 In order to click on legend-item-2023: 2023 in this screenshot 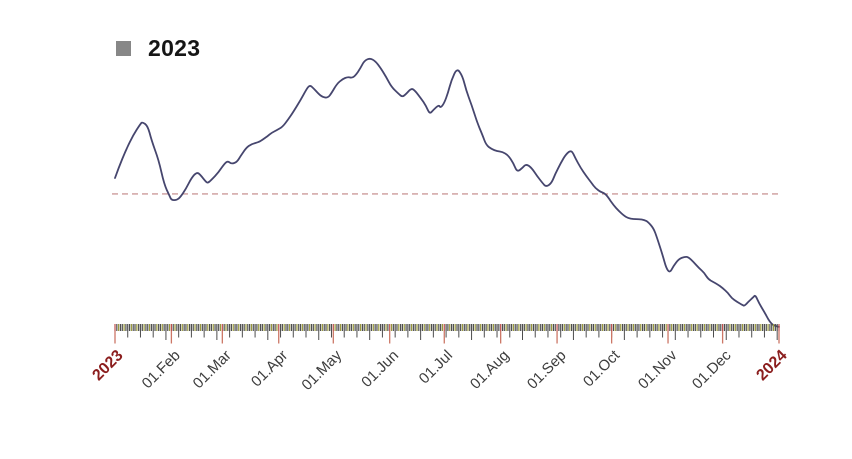, I will do `click(158, 48)`.